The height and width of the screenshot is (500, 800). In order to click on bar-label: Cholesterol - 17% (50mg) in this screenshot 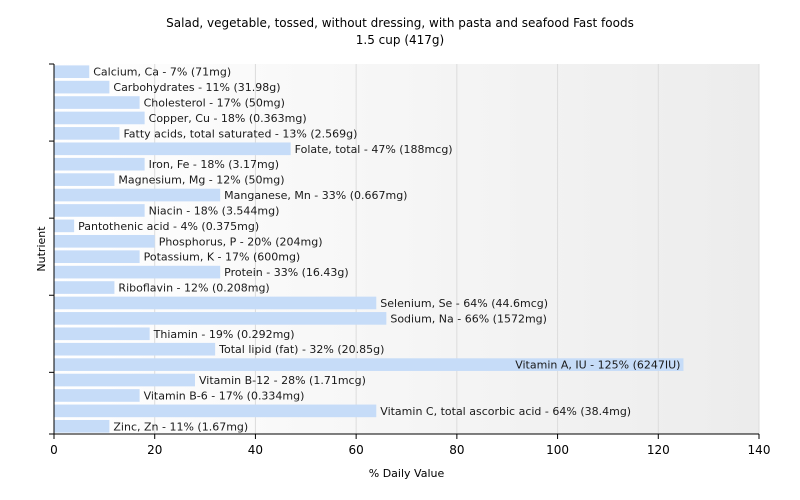, I will do `click(214, 103)`.